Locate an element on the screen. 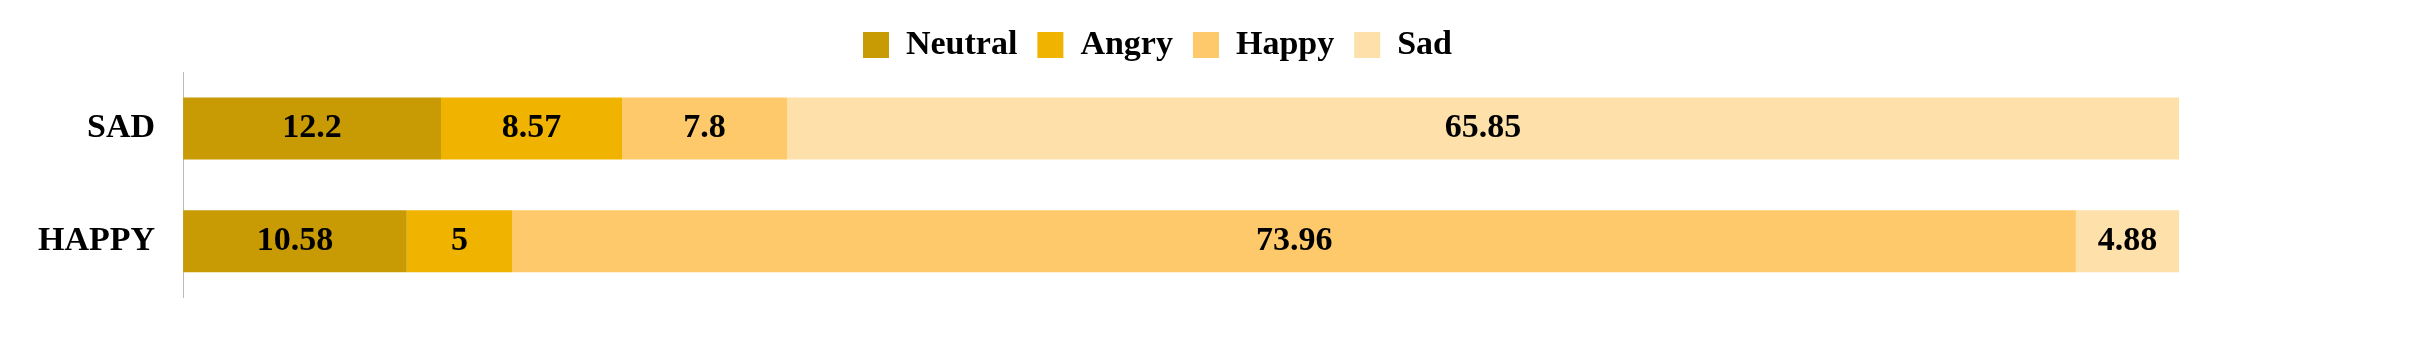  data-label: 7.8 is located at coordinates (704, 126).